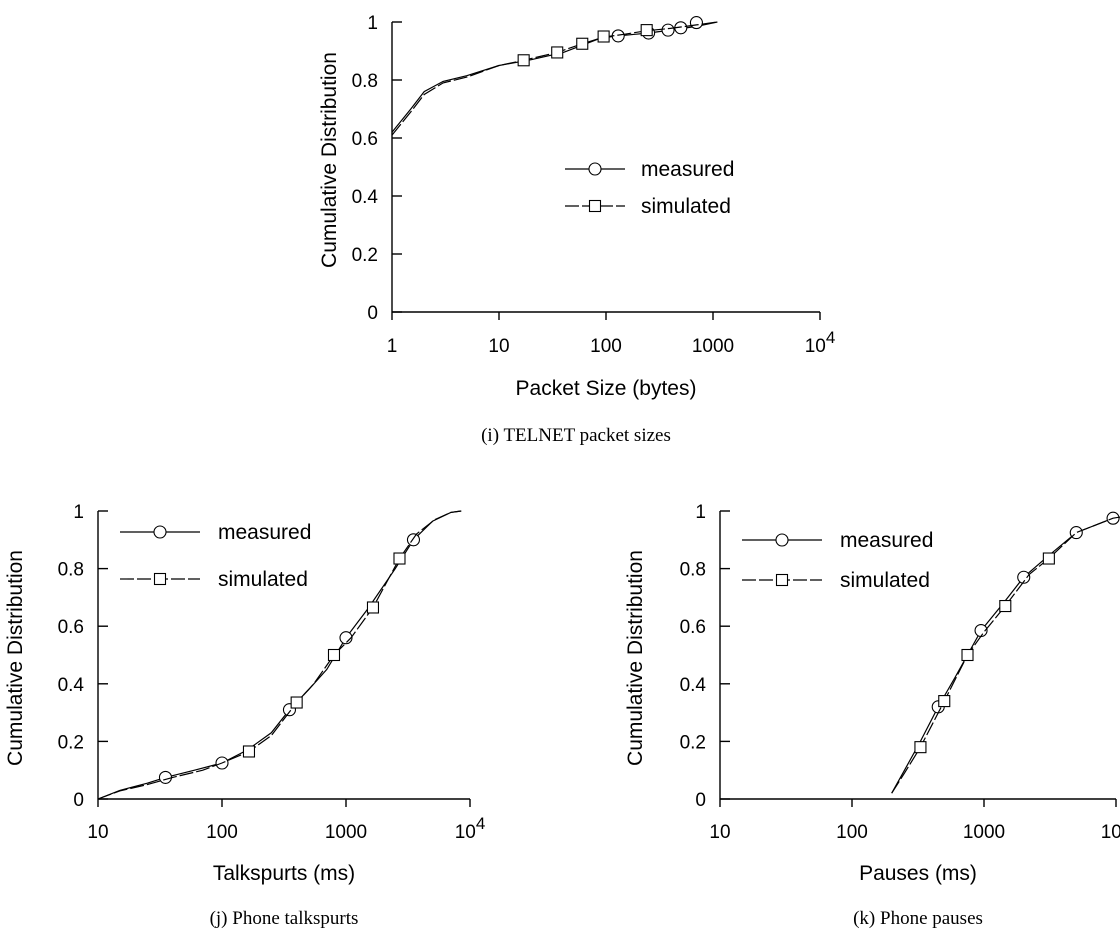 Image resolution: width=1120 pixels, height=939 pixels. Describe the element at coordinates (284, 873) in the screenshot. I see `x-axis-title: Talkspurts (ms)` at that location.